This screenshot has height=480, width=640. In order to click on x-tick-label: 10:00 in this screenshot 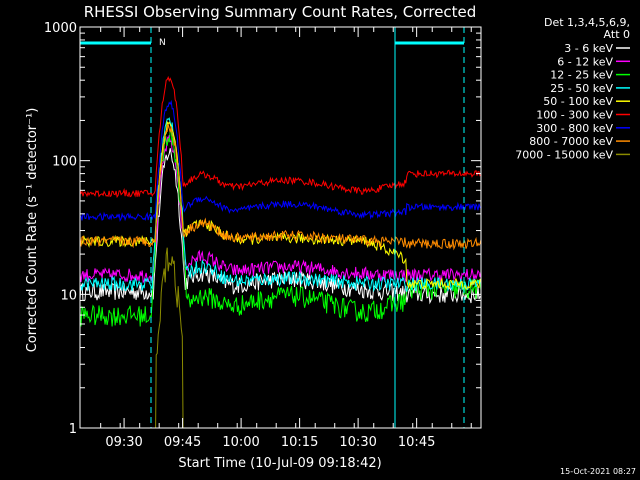, I will do `click(240, 442)`.